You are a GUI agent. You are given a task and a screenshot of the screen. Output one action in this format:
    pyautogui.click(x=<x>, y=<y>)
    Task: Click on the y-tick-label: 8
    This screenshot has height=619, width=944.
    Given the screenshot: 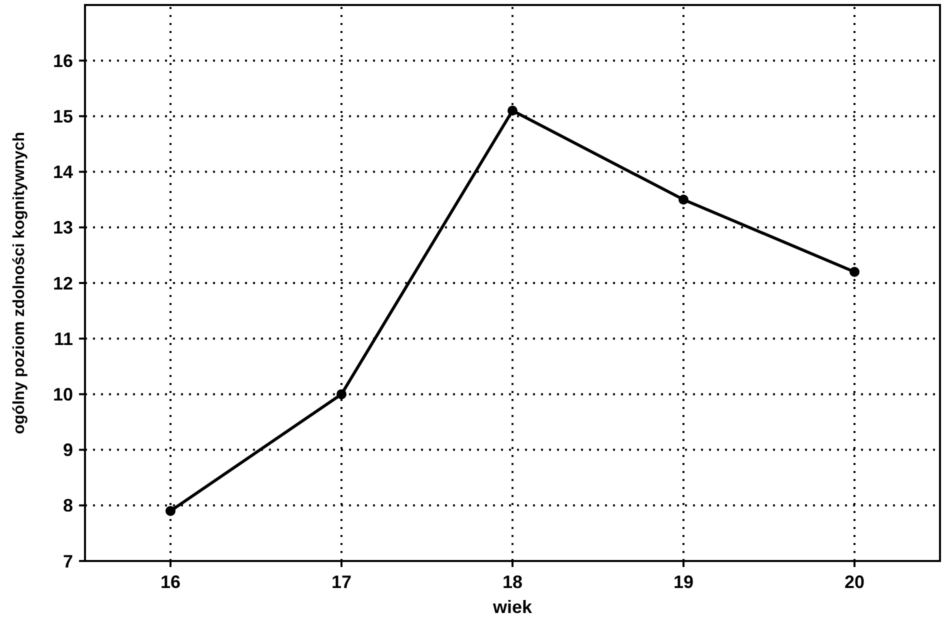 What is the action you would take?
    pyautogui.click(x=67, y=506)
    